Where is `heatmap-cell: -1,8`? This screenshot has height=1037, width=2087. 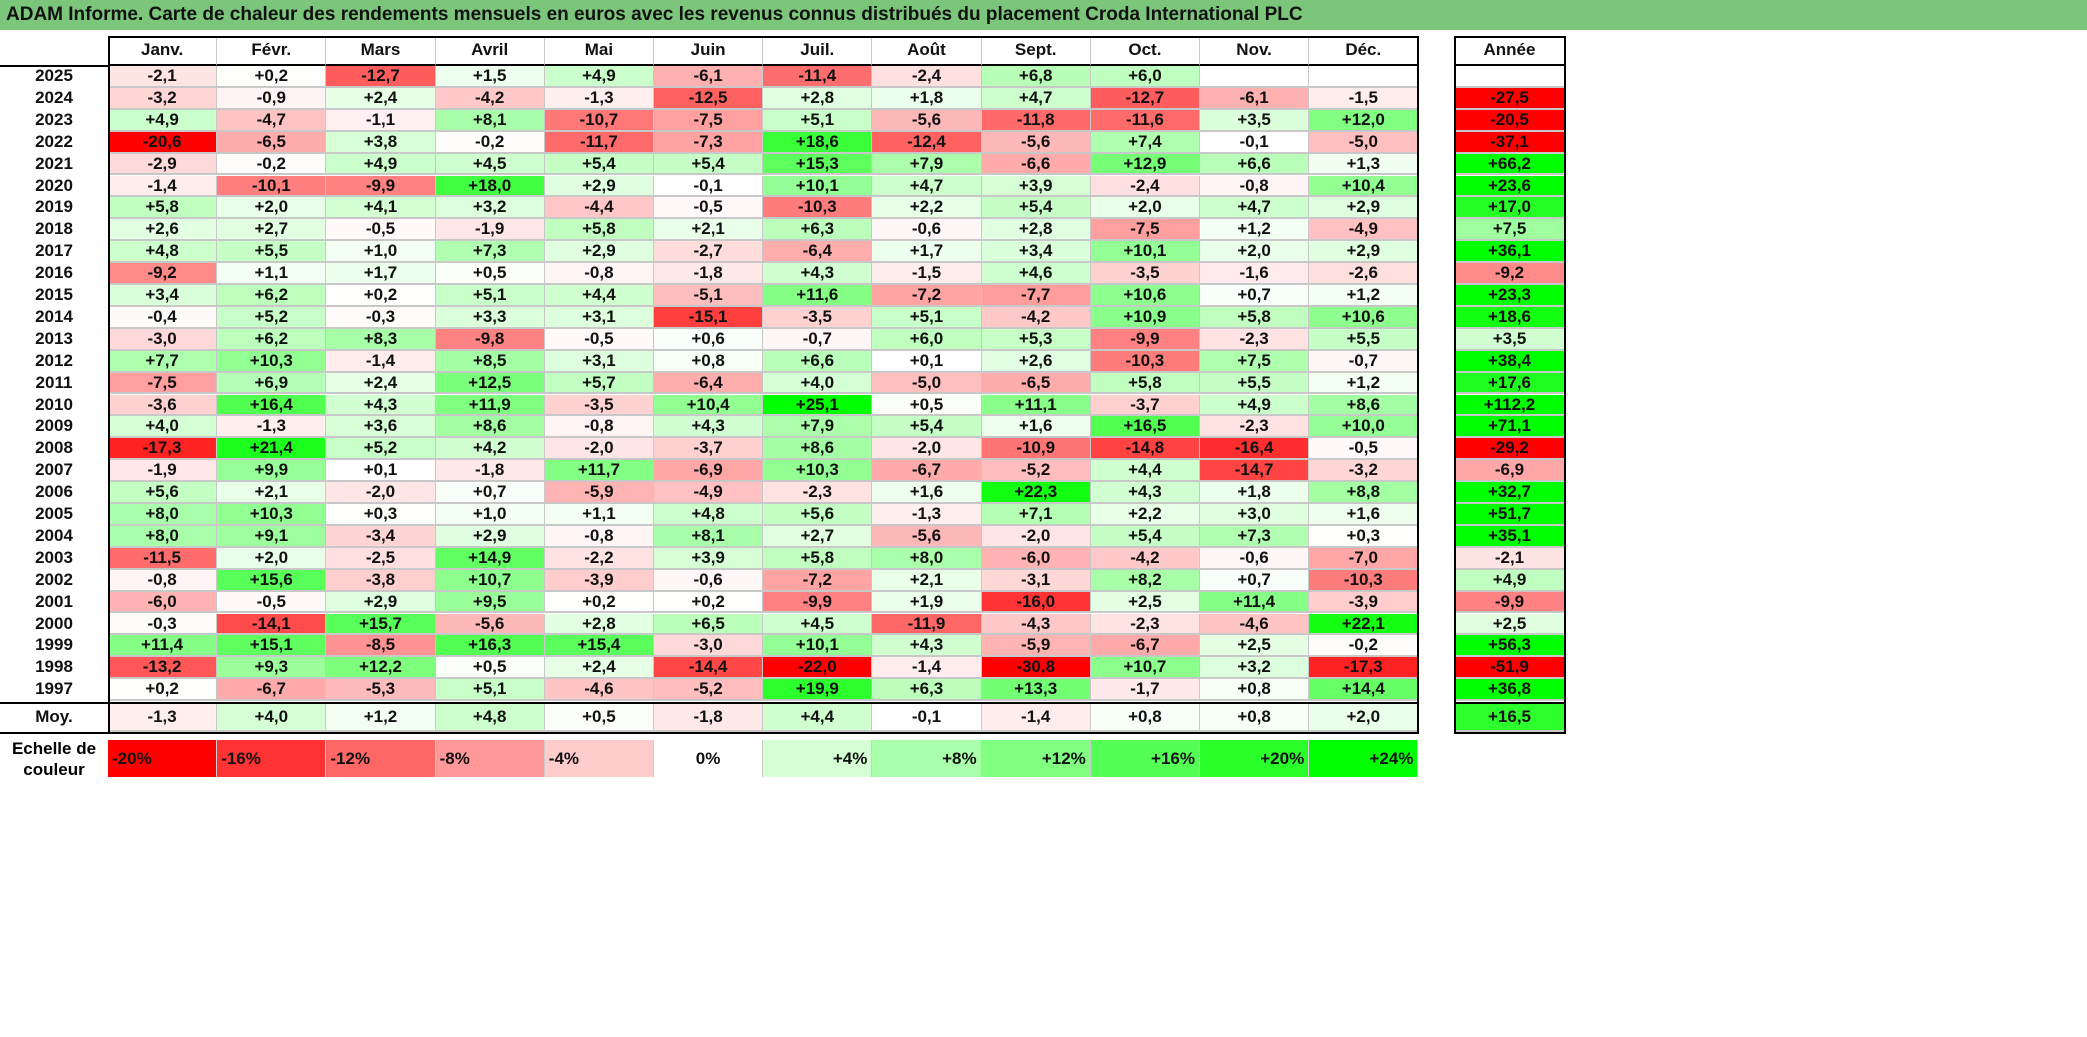 heatmap-cell: -1,8 is located at coordinates (490, 471).